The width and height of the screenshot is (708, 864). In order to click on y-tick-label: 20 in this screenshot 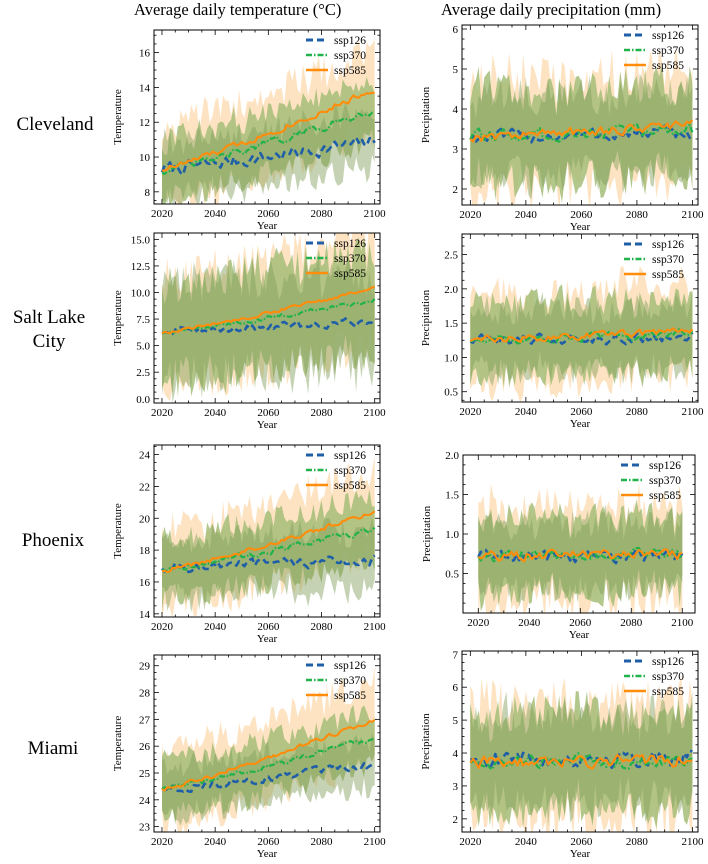, I will do `click(145, 519)`.